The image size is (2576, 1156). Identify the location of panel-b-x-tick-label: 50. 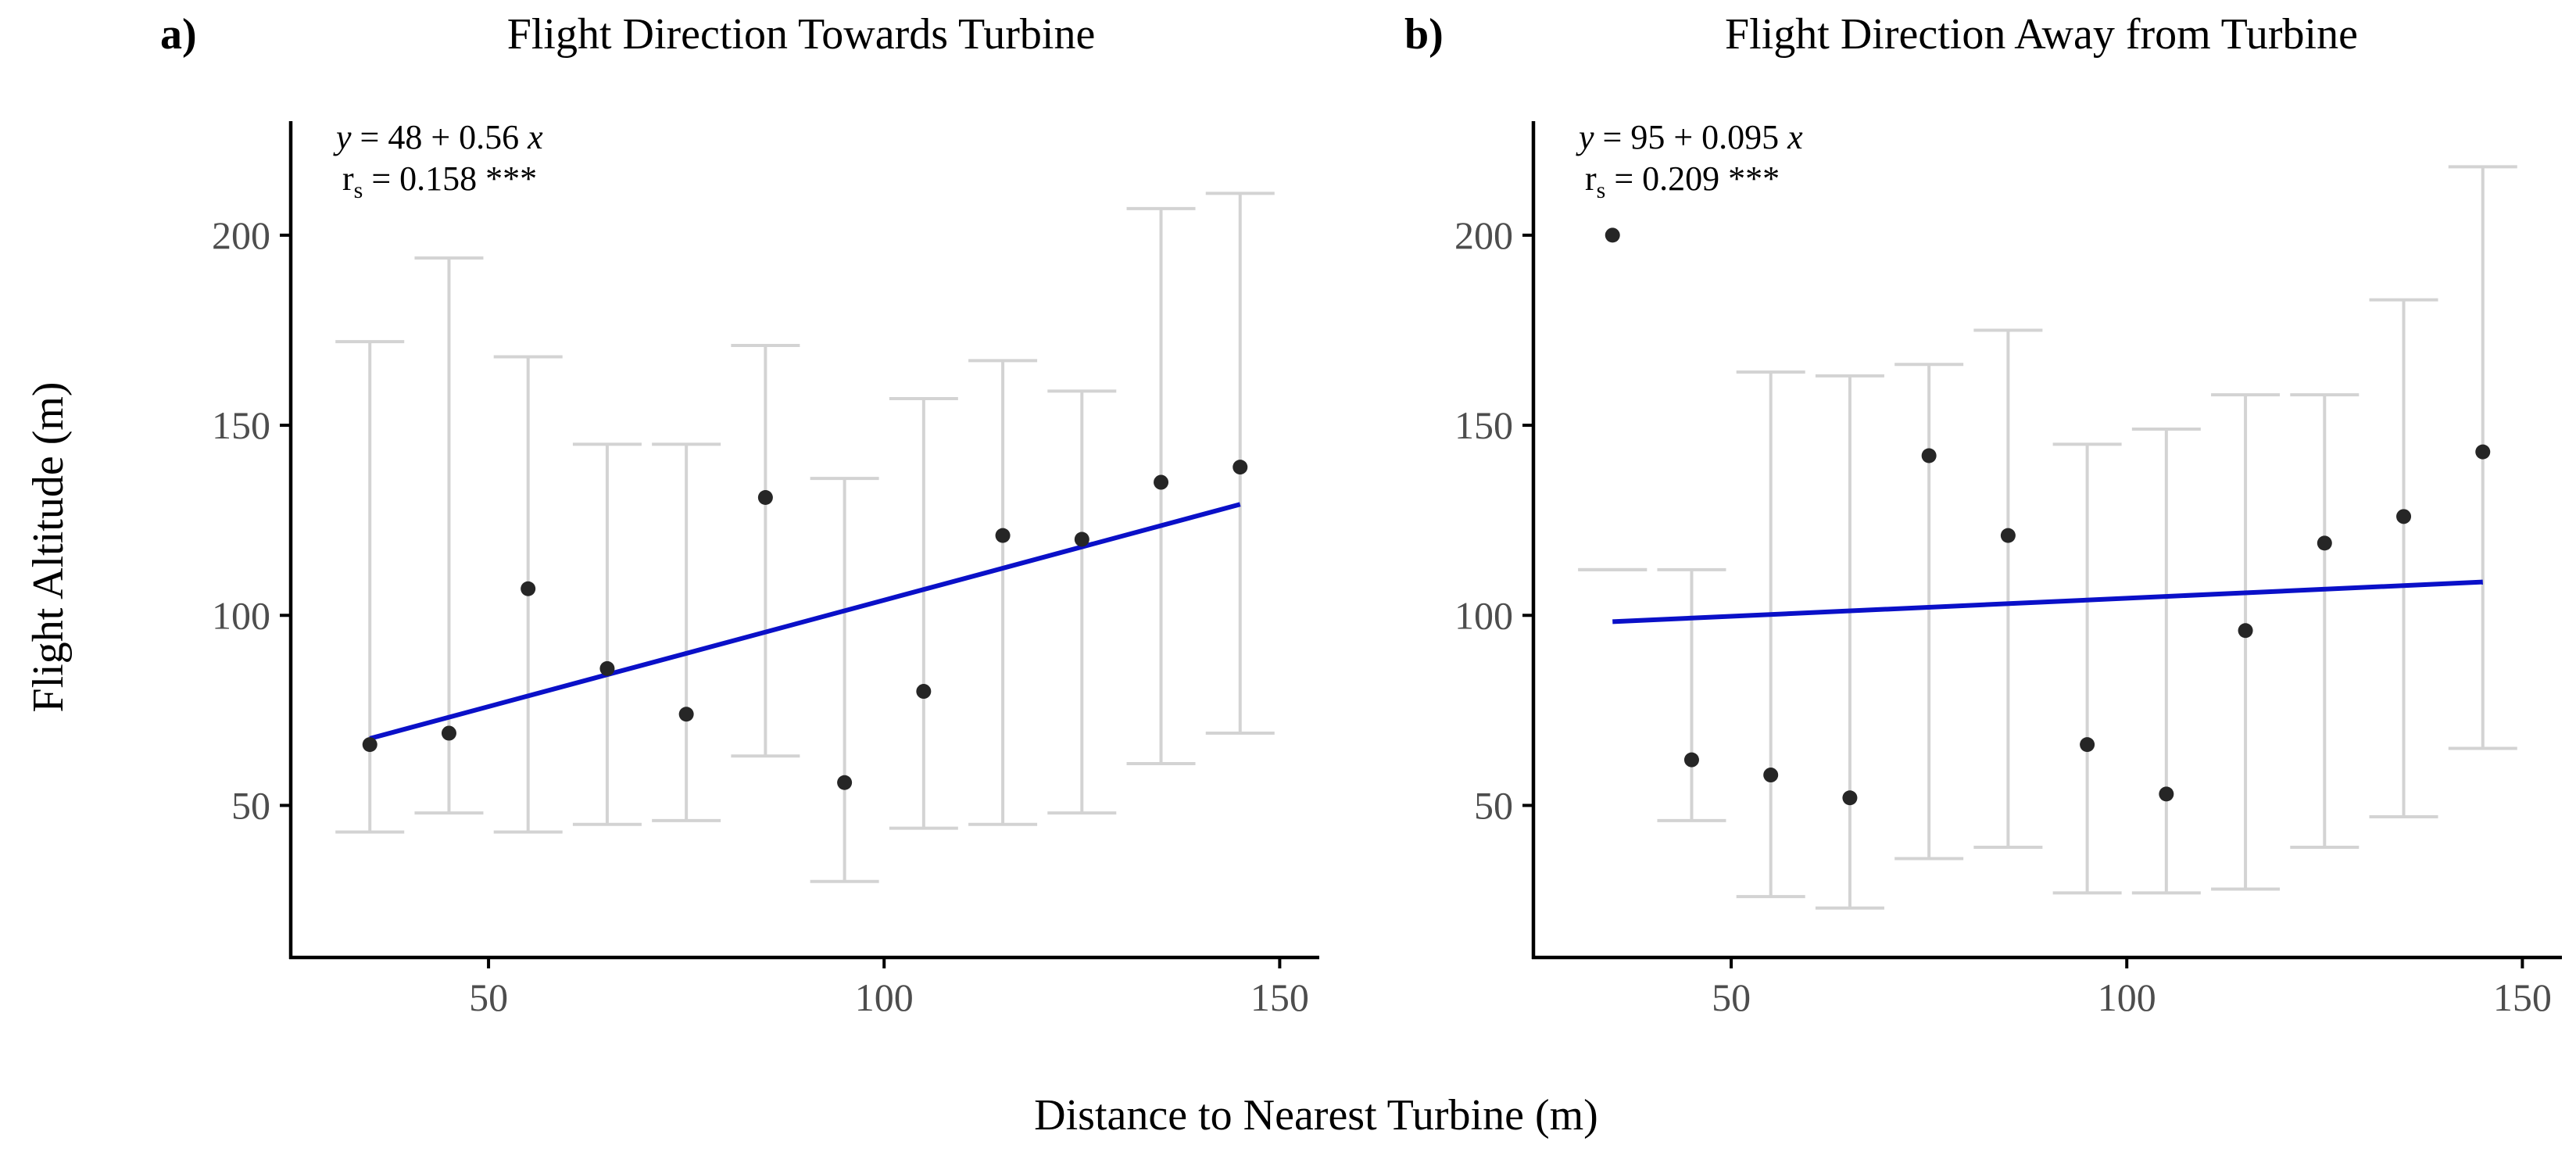
(1731, 997).